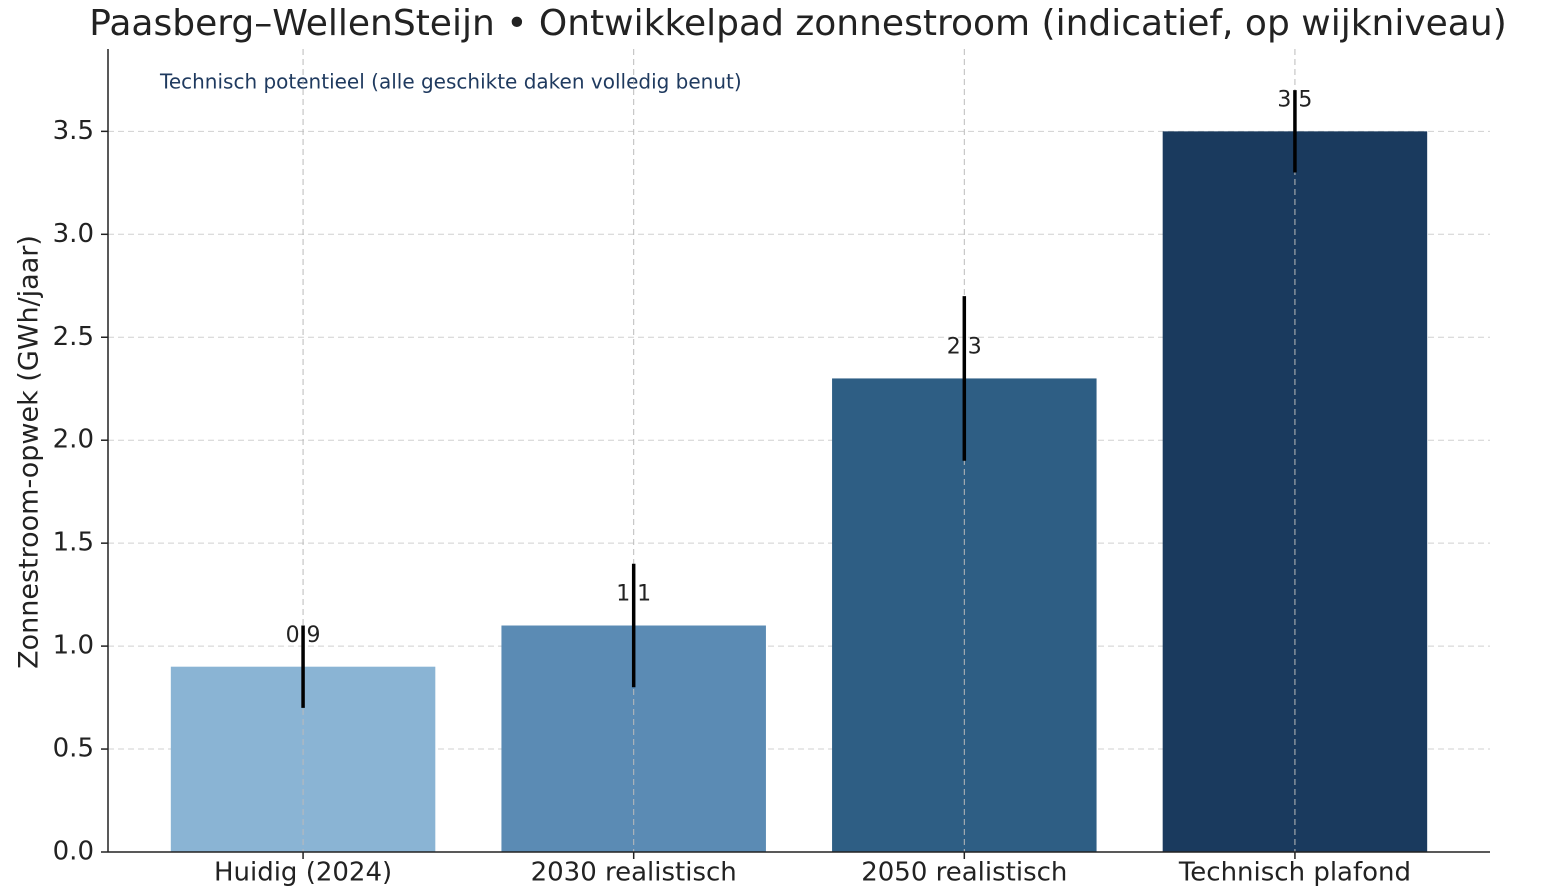  Describe the element at coordinates (1294, 873) in the screenshot. I see `x-tick-label: Technisch plafond` at that location.